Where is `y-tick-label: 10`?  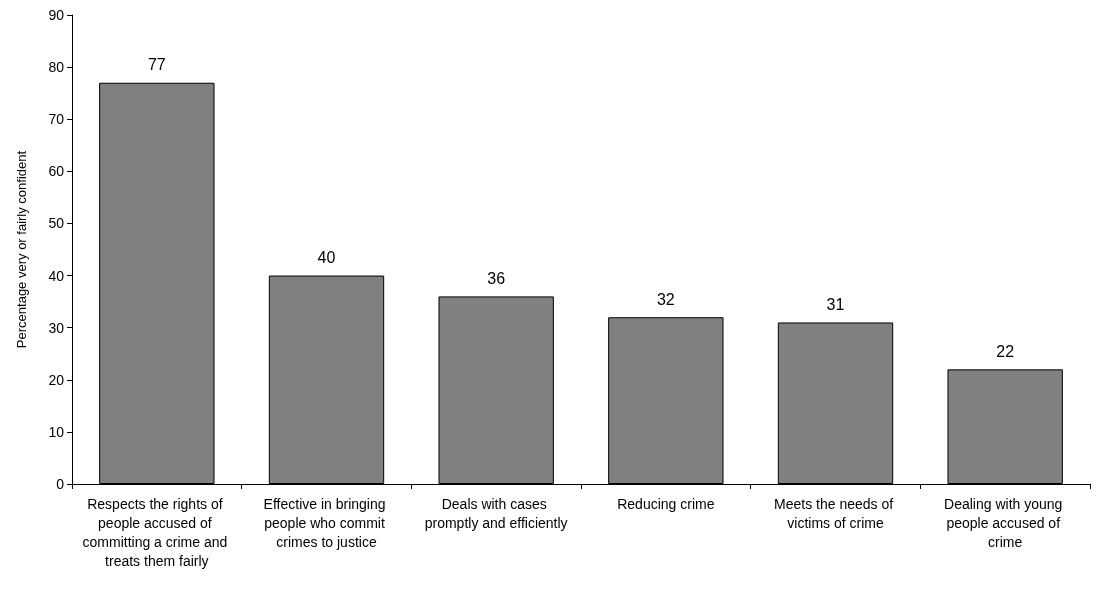 y-tick-label: 10 is located at coordinates (56, 431).